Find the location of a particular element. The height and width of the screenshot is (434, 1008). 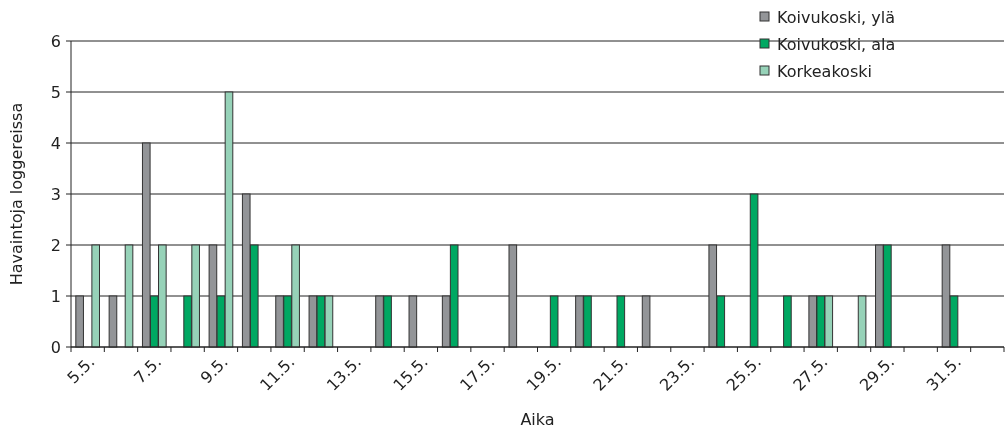

y-tick-label: 4 is located at coordinates (55, 143).